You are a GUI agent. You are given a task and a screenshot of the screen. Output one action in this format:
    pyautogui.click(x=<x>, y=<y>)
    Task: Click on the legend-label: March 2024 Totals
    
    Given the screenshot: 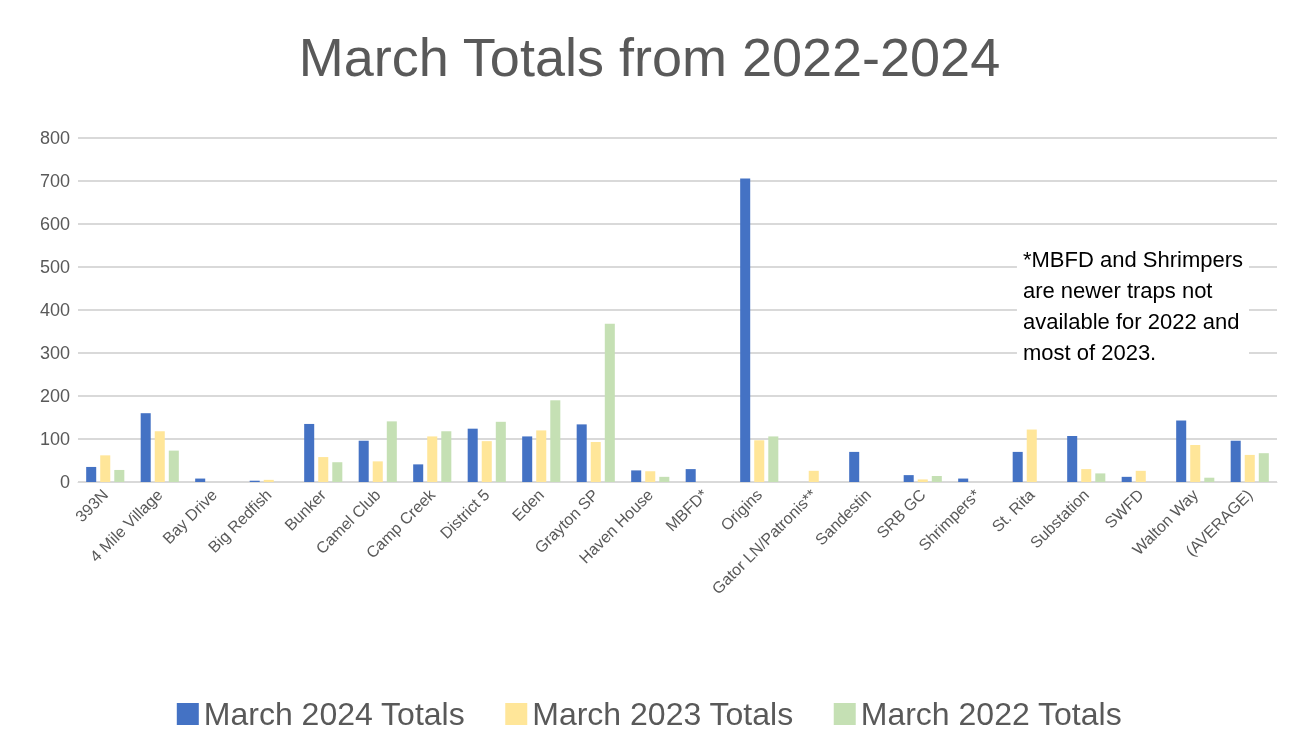 What is the action you would take?
    pyautogui.click(x=334, y=714)
    